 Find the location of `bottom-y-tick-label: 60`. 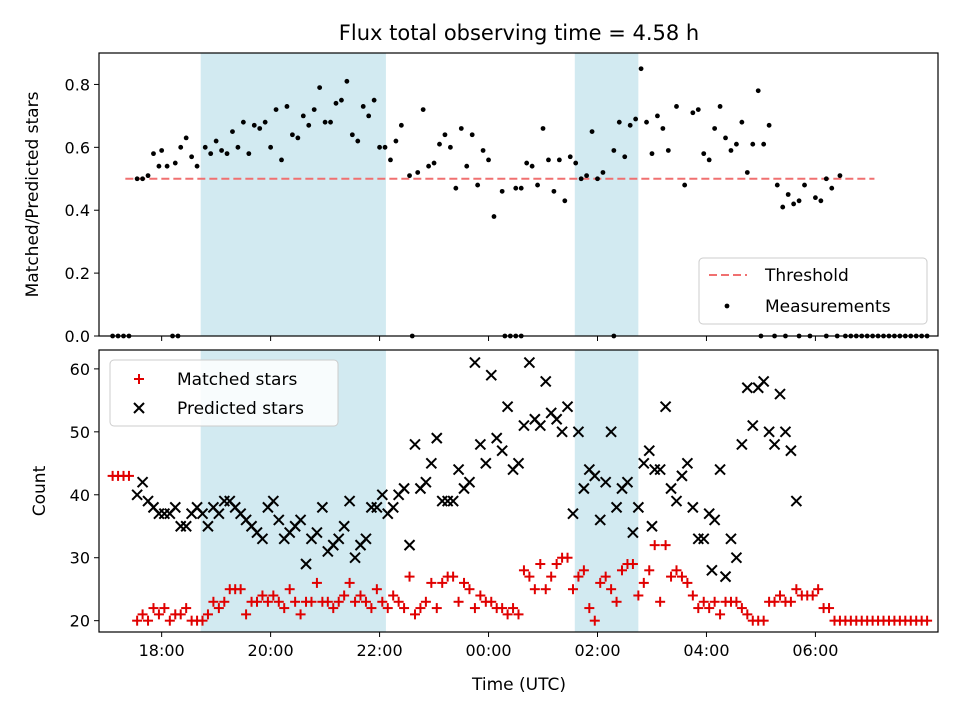

bottom-y-tick-label: 60 is located at coordinates (80, 369).